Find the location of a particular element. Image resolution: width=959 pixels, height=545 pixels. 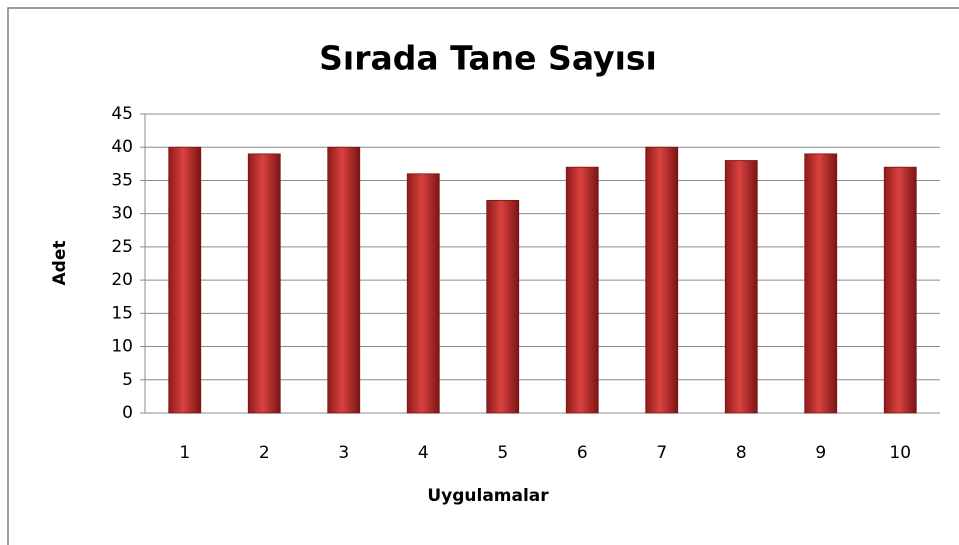

y-tick-label: 30 is located at coordinates (122, 214).